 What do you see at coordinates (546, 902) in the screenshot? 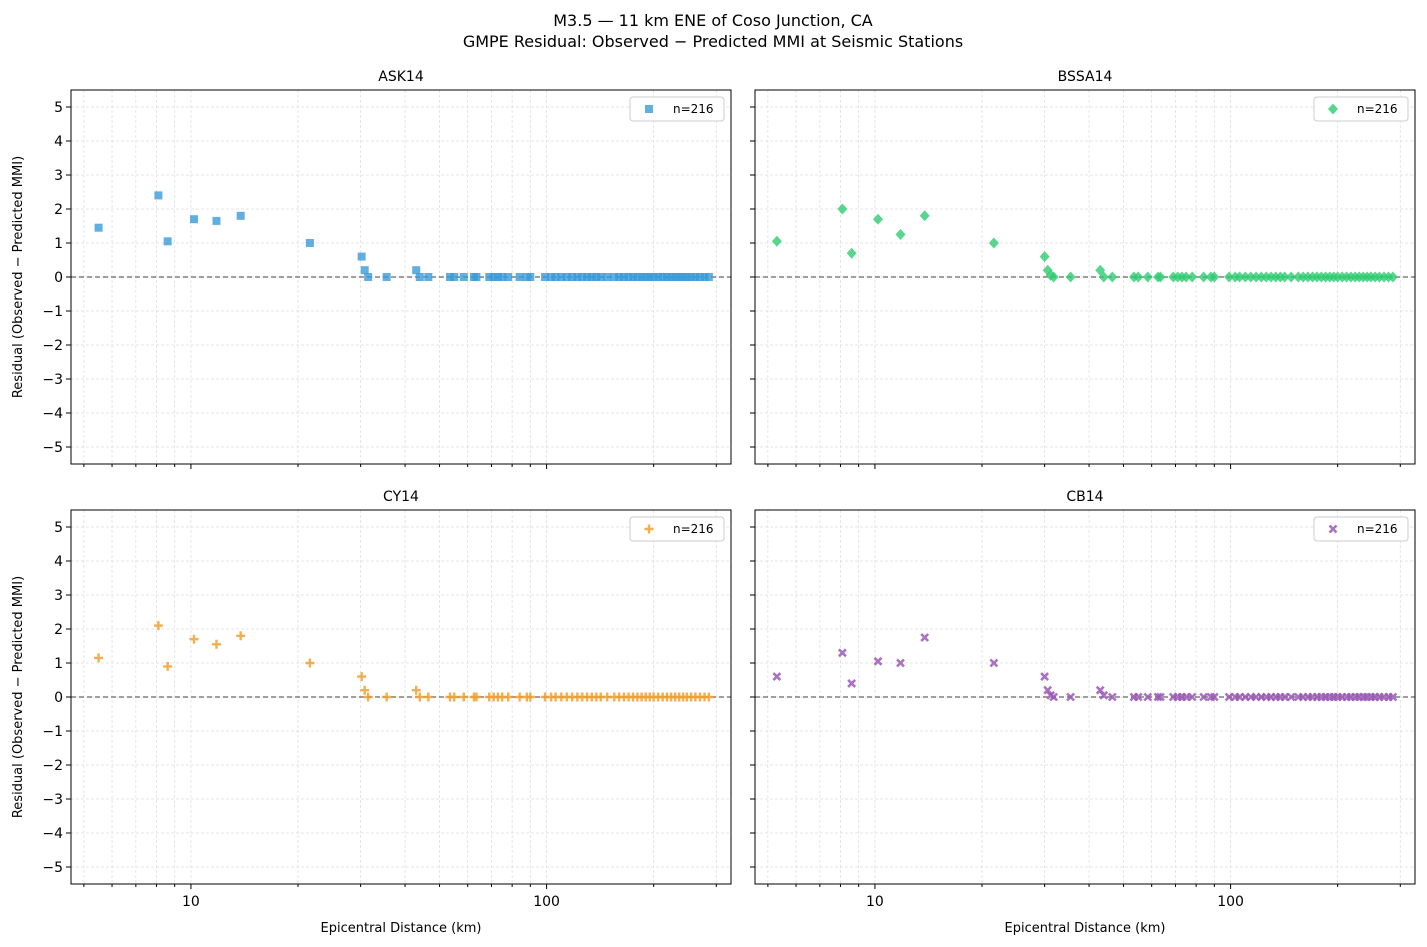
I see `x-tick-label: 100` at bounding box center [546, 902].